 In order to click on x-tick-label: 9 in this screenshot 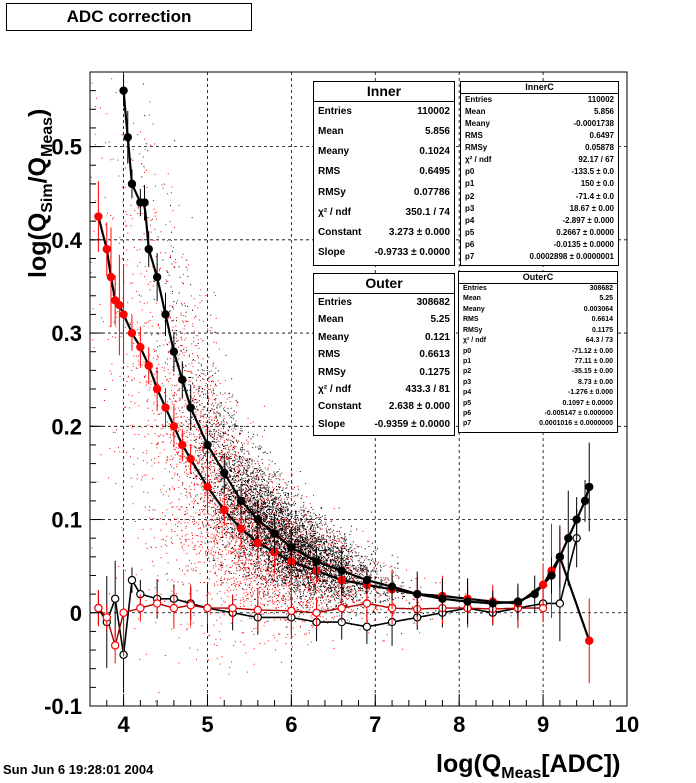, I will do `click(543, 724)`.